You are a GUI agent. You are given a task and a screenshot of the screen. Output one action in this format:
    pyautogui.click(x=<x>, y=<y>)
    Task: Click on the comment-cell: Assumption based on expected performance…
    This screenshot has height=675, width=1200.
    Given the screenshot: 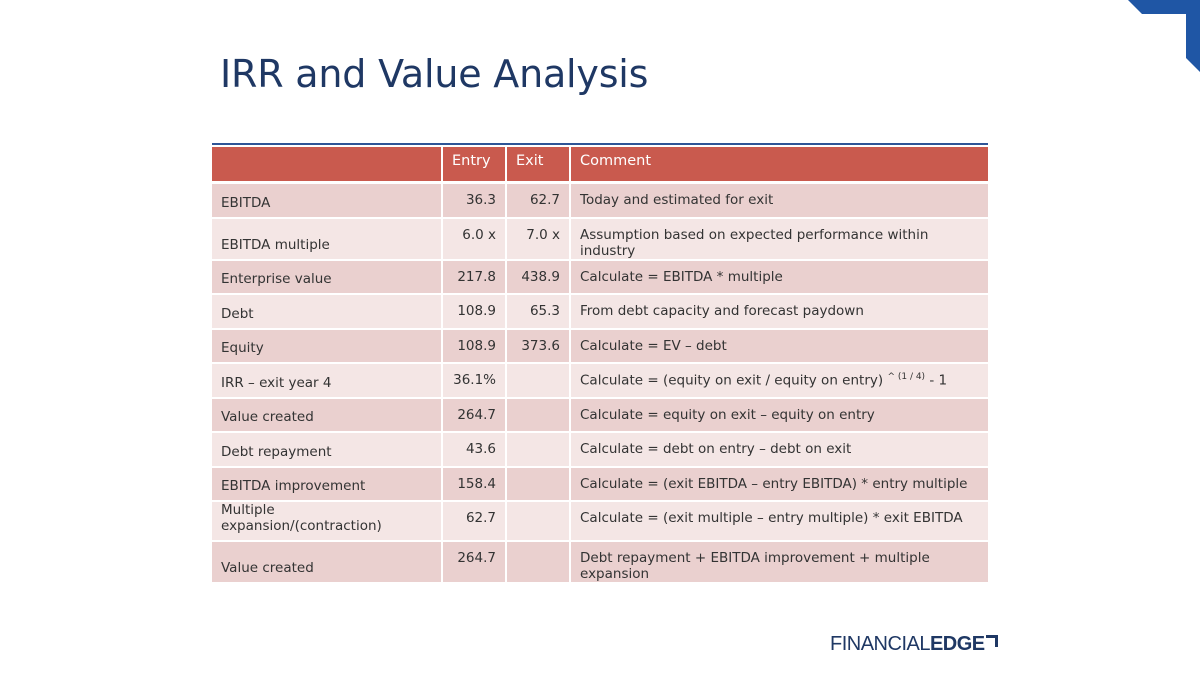 What is the action you would take?
    pyautogui.click(x=779, y=239)
    